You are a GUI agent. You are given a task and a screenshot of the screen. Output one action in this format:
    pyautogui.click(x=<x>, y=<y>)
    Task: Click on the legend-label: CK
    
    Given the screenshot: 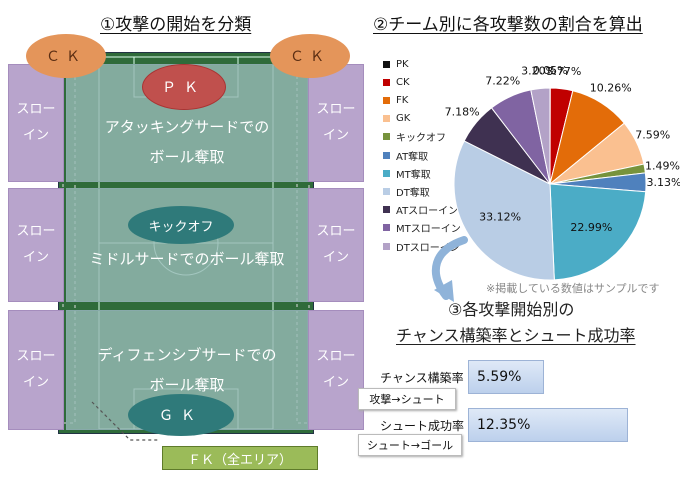 What is the action you would take?
    pyautogui.click(x=403, y=82)
    